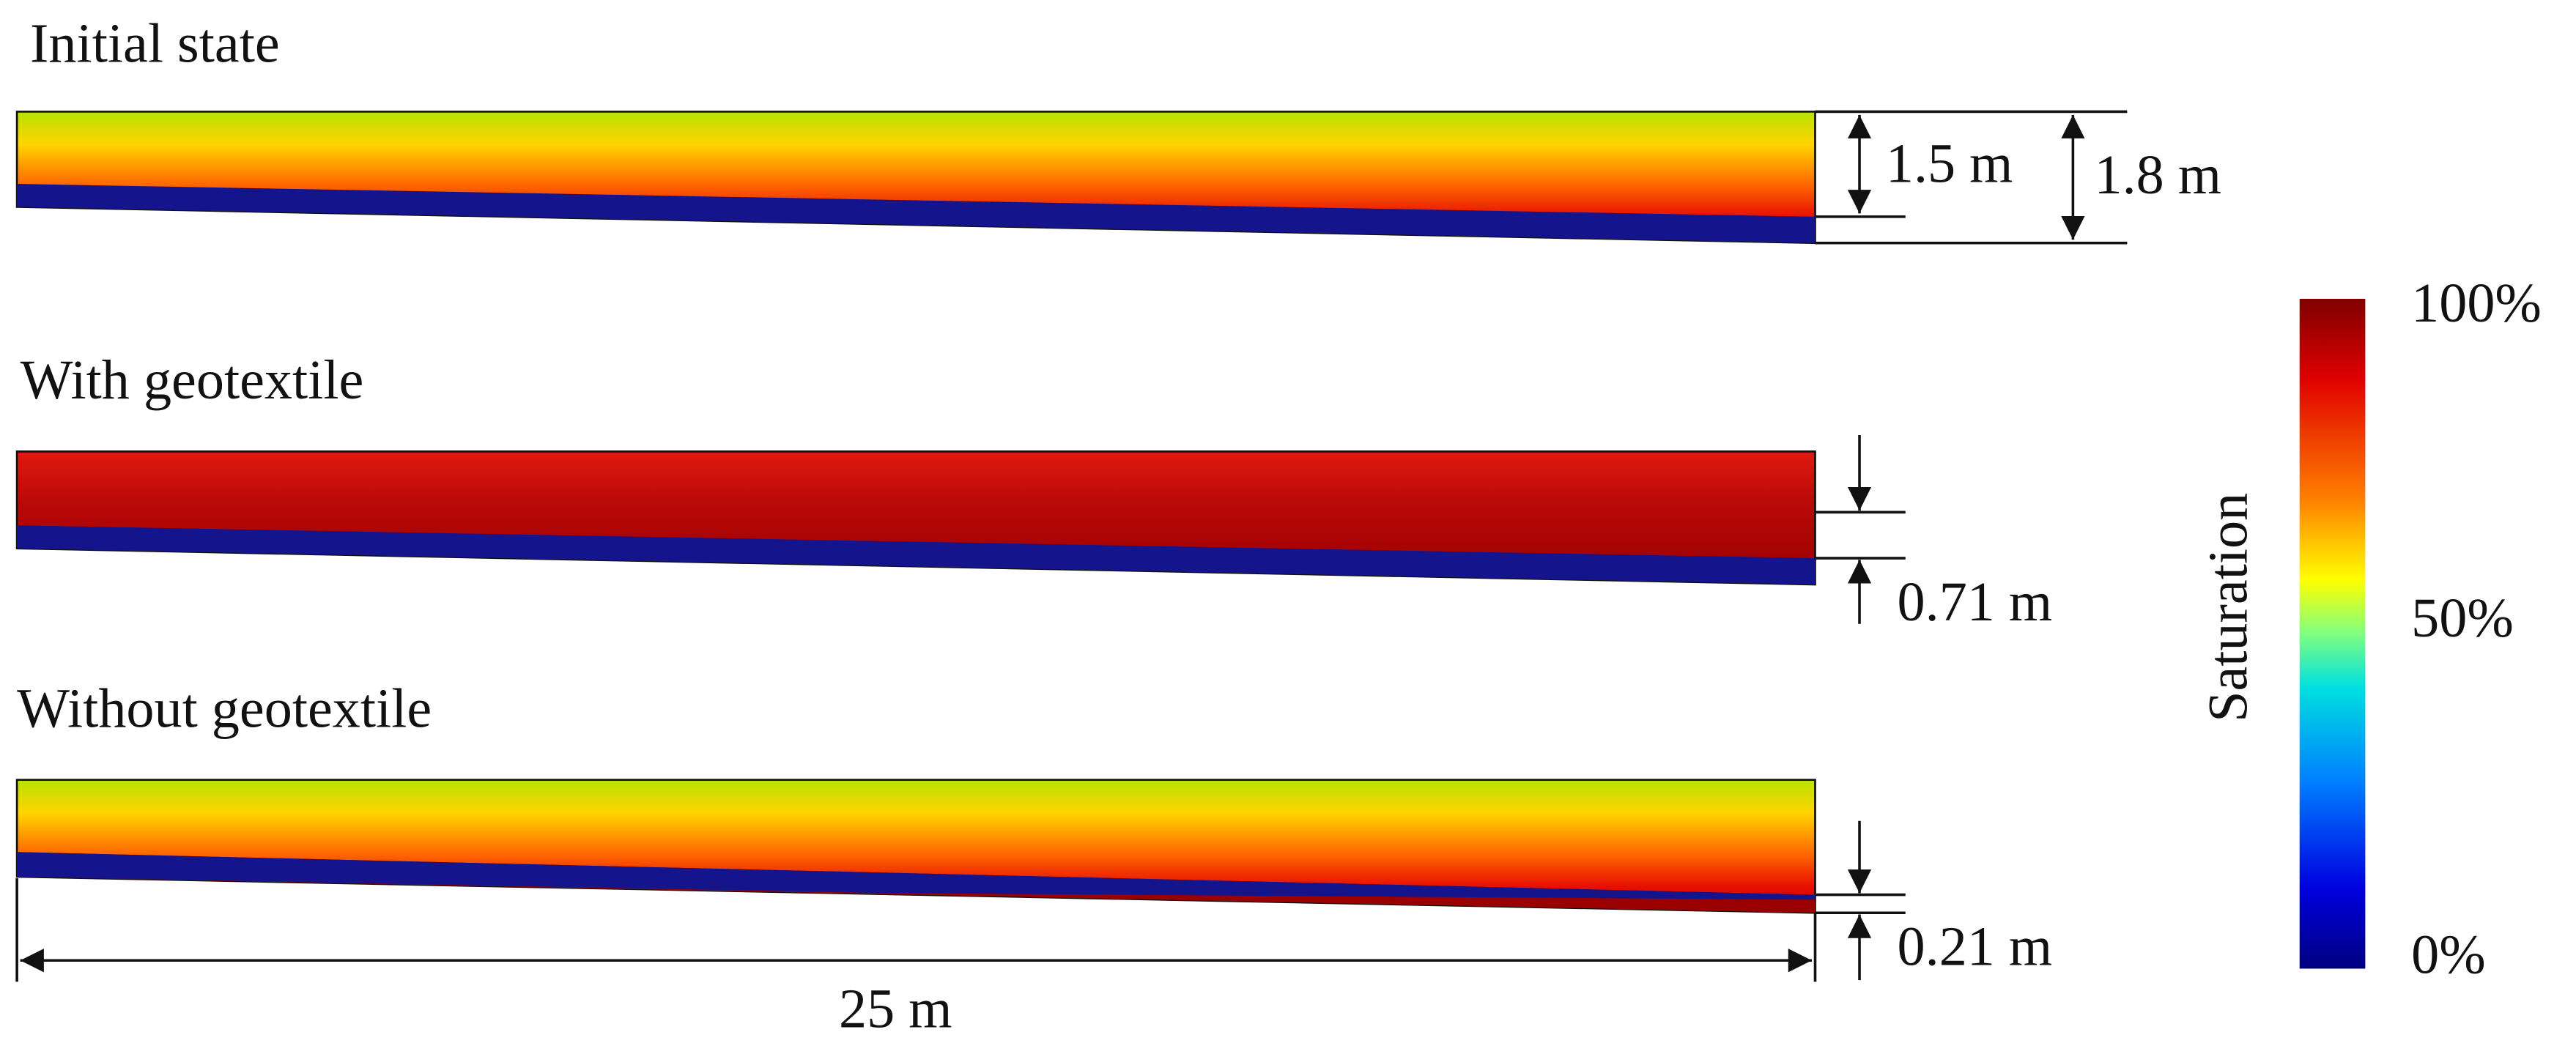  Describe the element at coordinates (1975, 947) in the screenshot. I see `dimension-label: 0.21 m` at that location.